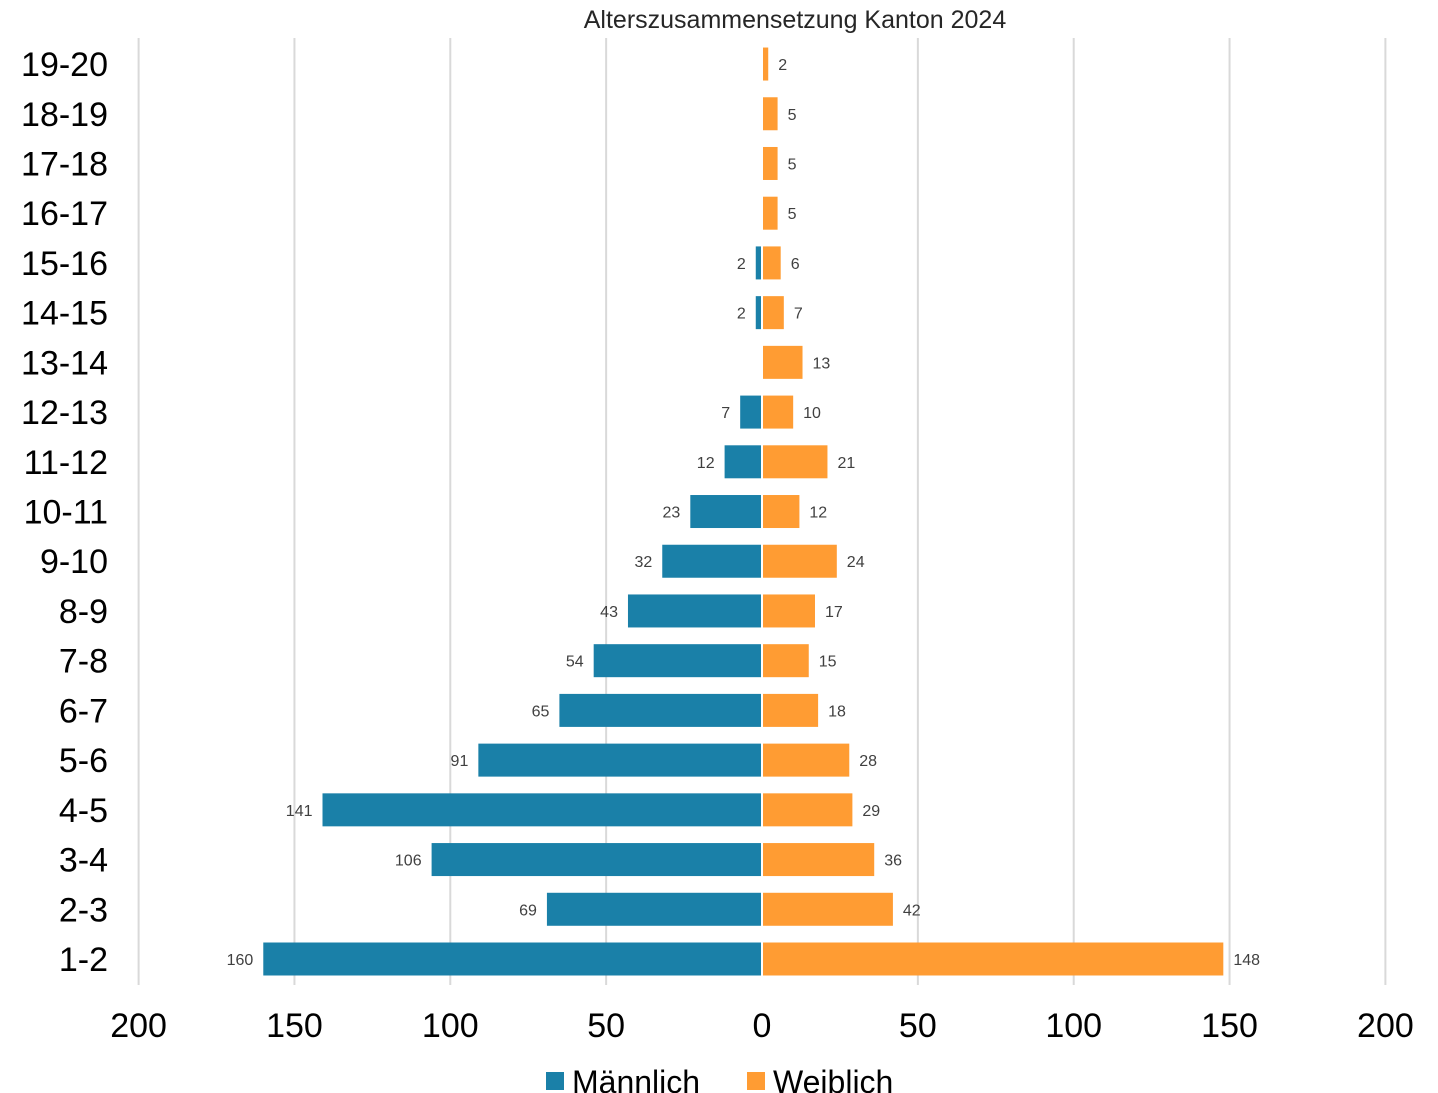 This screenshot has height=1093, width=1438. What do you see at coordinates (846, 463) in the screenshot?
I see `data-label-weiblich: 21` at bounding box center [846, 463].